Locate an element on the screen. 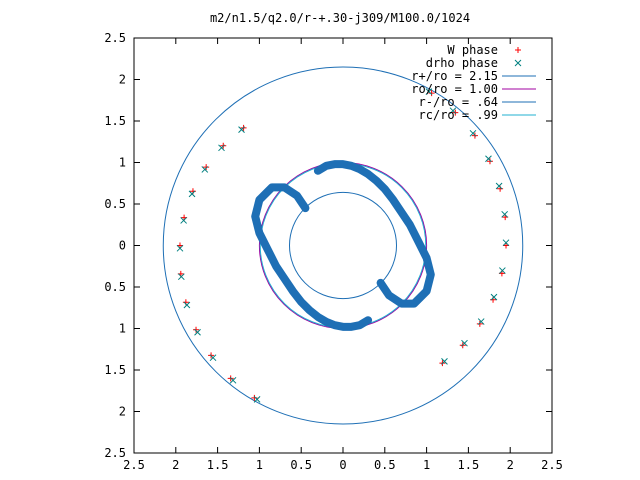 This screenshot has width=640, height=480. reference-circle is located at coordinates (343, 245).